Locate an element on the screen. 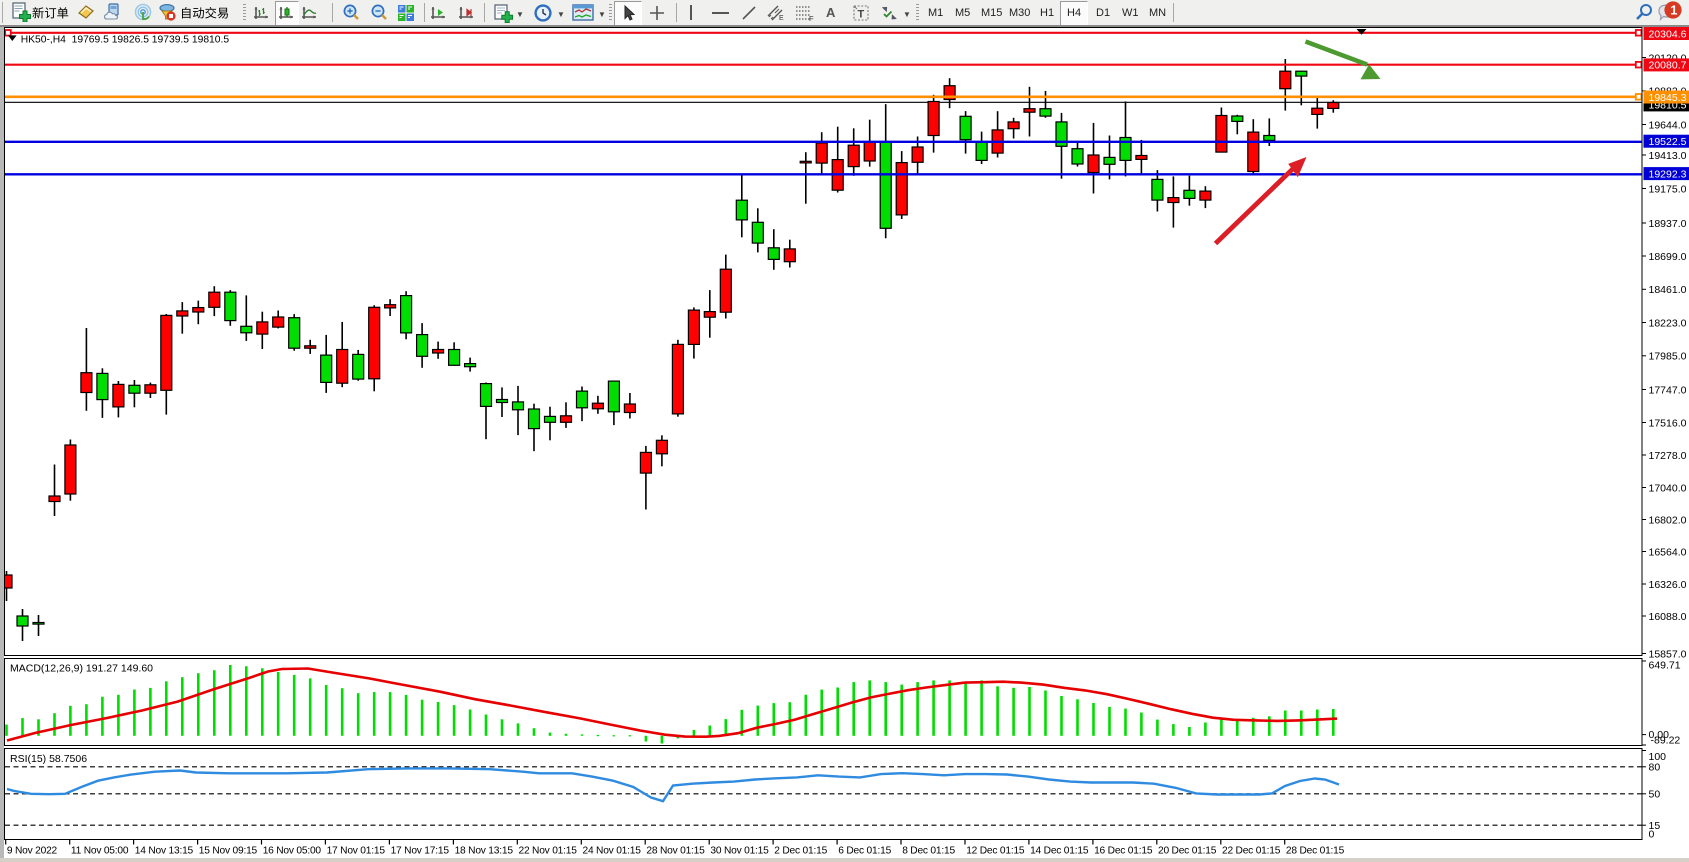 The height and width of the screenshot is (862, 1689). svg-text: 16564.0 is located at coordinates (1668, 552).